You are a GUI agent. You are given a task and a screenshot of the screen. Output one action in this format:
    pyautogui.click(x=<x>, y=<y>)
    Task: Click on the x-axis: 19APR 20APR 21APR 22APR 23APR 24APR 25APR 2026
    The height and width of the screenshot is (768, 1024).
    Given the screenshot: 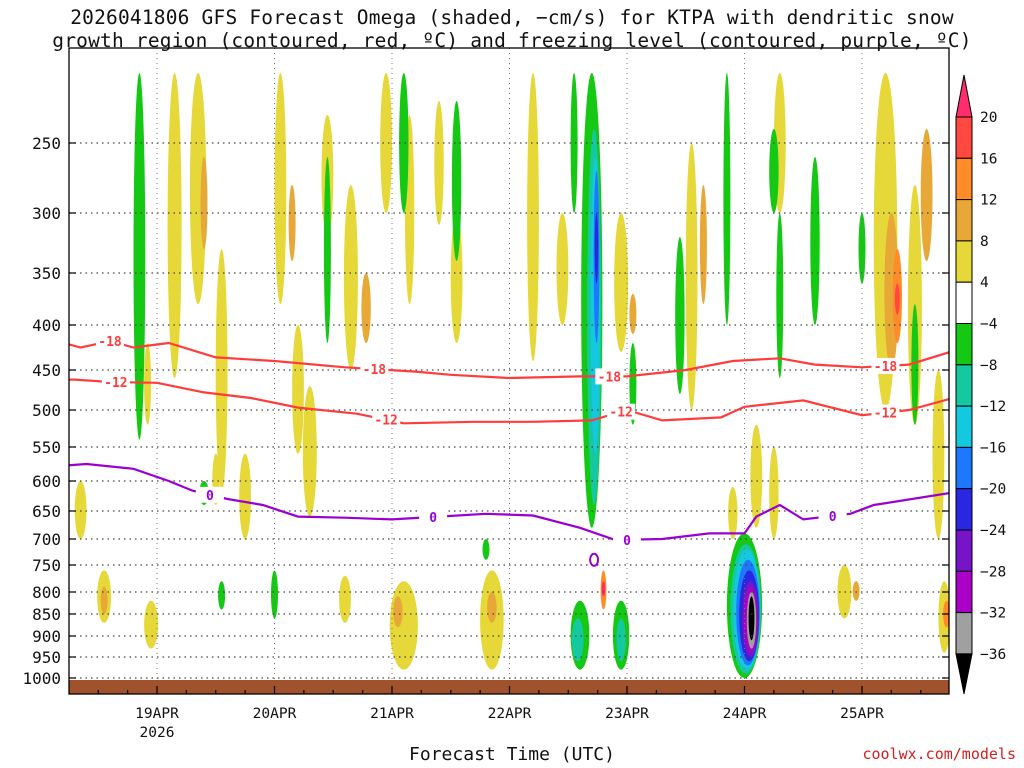 What is the action you would take?
    pyautogui.click(x=509, y=713)
    